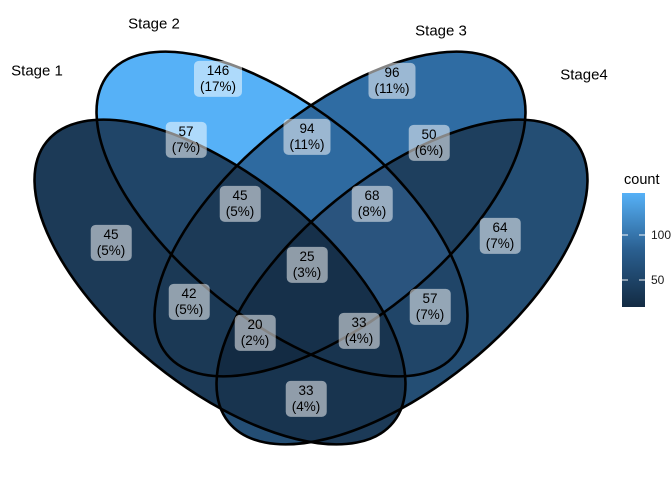  What do you see at coordinates (661, 235) in the screenshot?
I see `legend-tick-label-100: 100` at bounding box center [661, 235].